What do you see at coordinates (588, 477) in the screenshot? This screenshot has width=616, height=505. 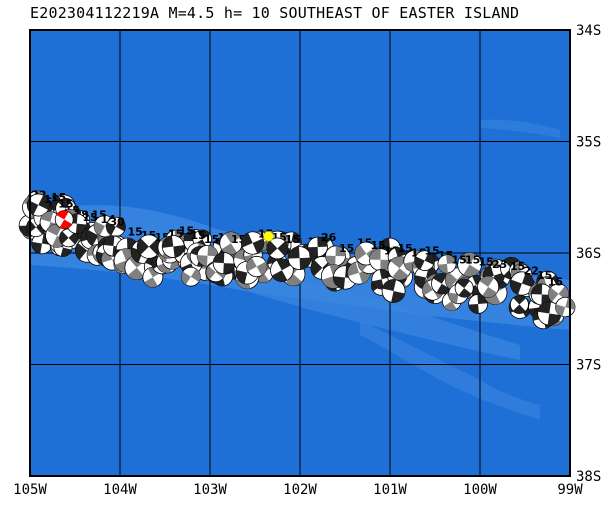 I see `lat-tick-label: 38S` at bounding box center [588, 477].